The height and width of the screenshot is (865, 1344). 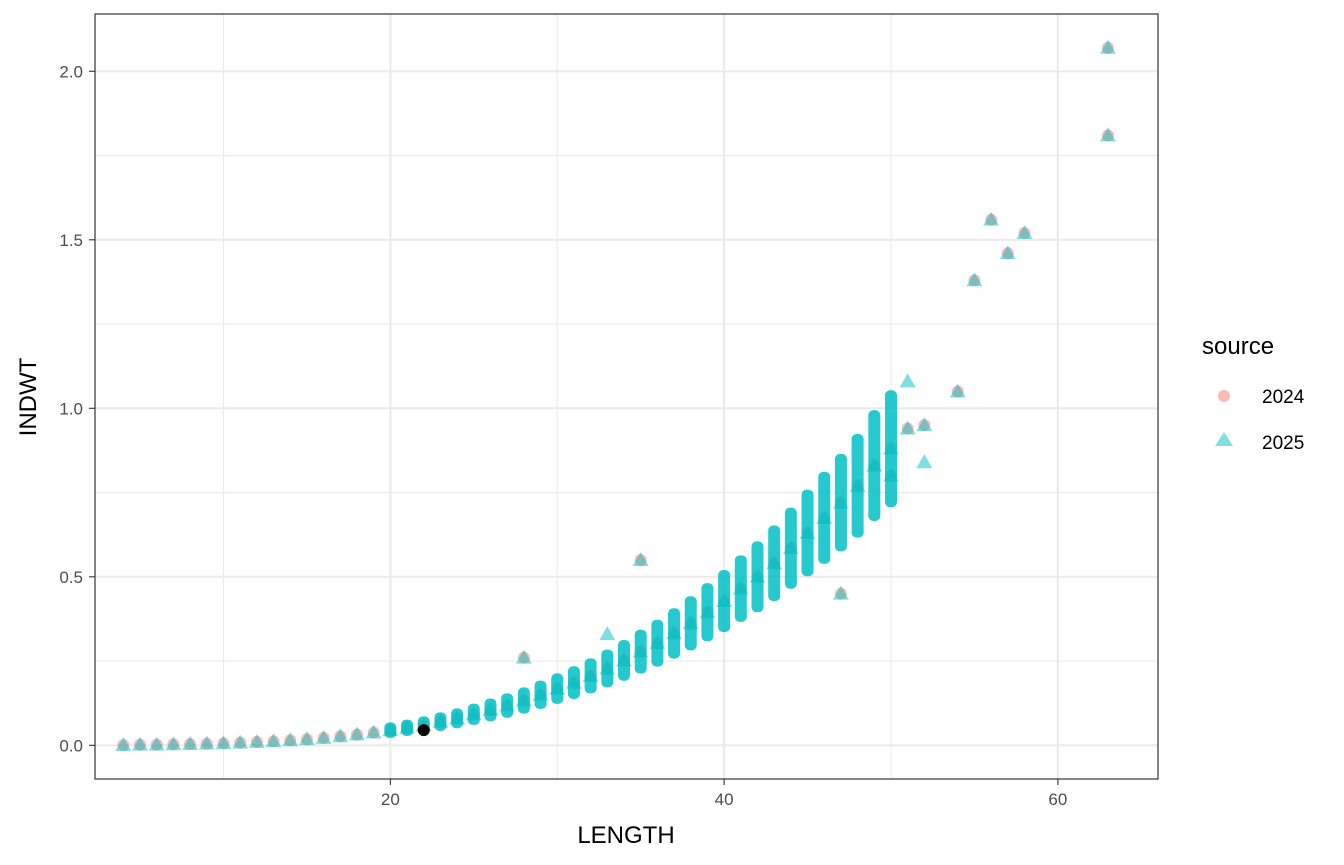 What do you see at coordinates (625, 835) in the screenshot?
I see `x-axis-title: LENGTH` at bounding box center [625, 835].